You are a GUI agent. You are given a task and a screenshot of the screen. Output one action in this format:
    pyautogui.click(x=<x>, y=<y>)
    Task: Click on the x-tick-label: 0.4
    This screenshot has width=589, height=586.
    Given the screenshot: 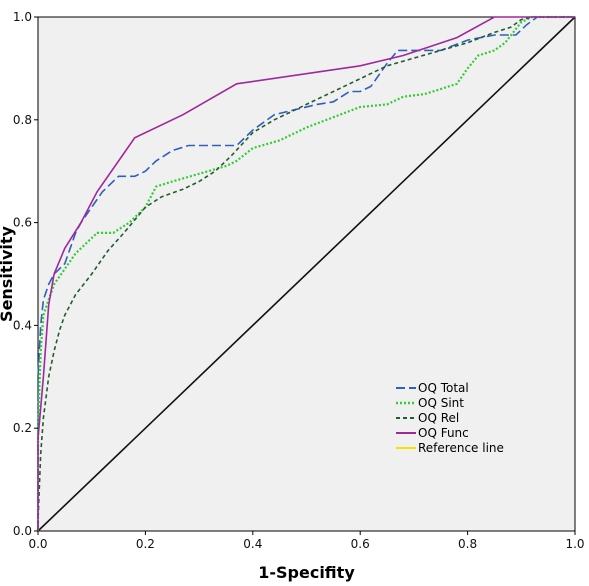 What is the action you would take?
    pyautogui.click(x=252, y=544)
    